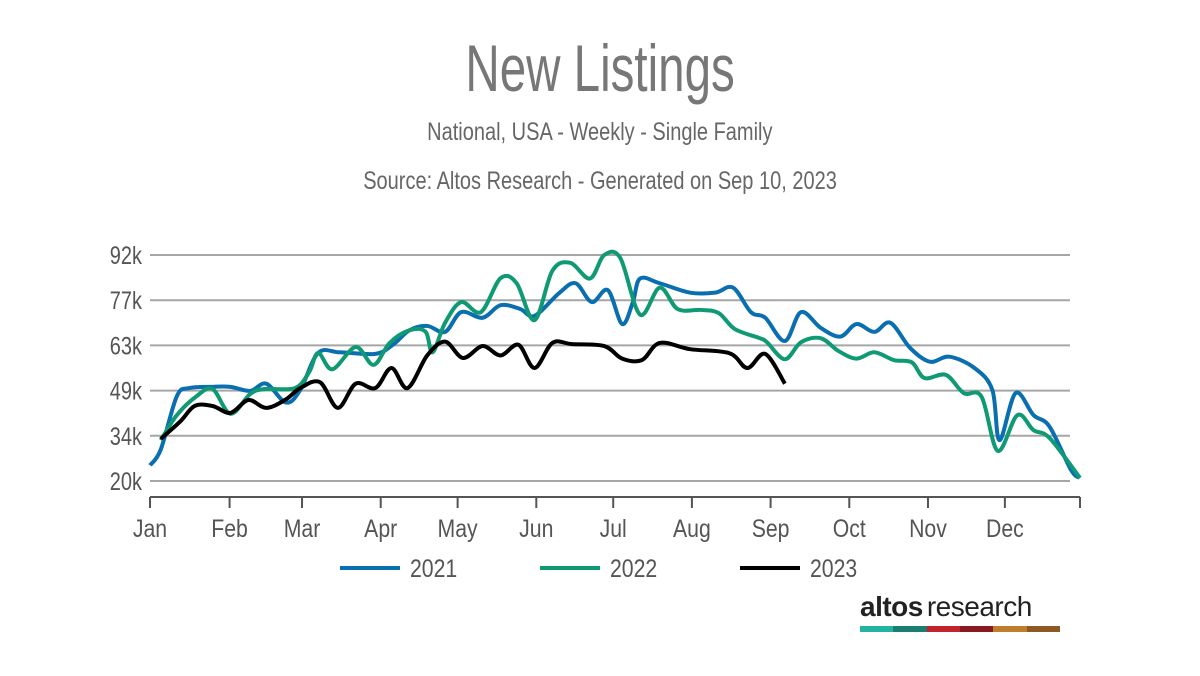 The width and height of the screenshot is (1200, 676). Describe the element at coordinates (302, 528) in the screenshot. I see `x-tick-label: Mar` at that location.